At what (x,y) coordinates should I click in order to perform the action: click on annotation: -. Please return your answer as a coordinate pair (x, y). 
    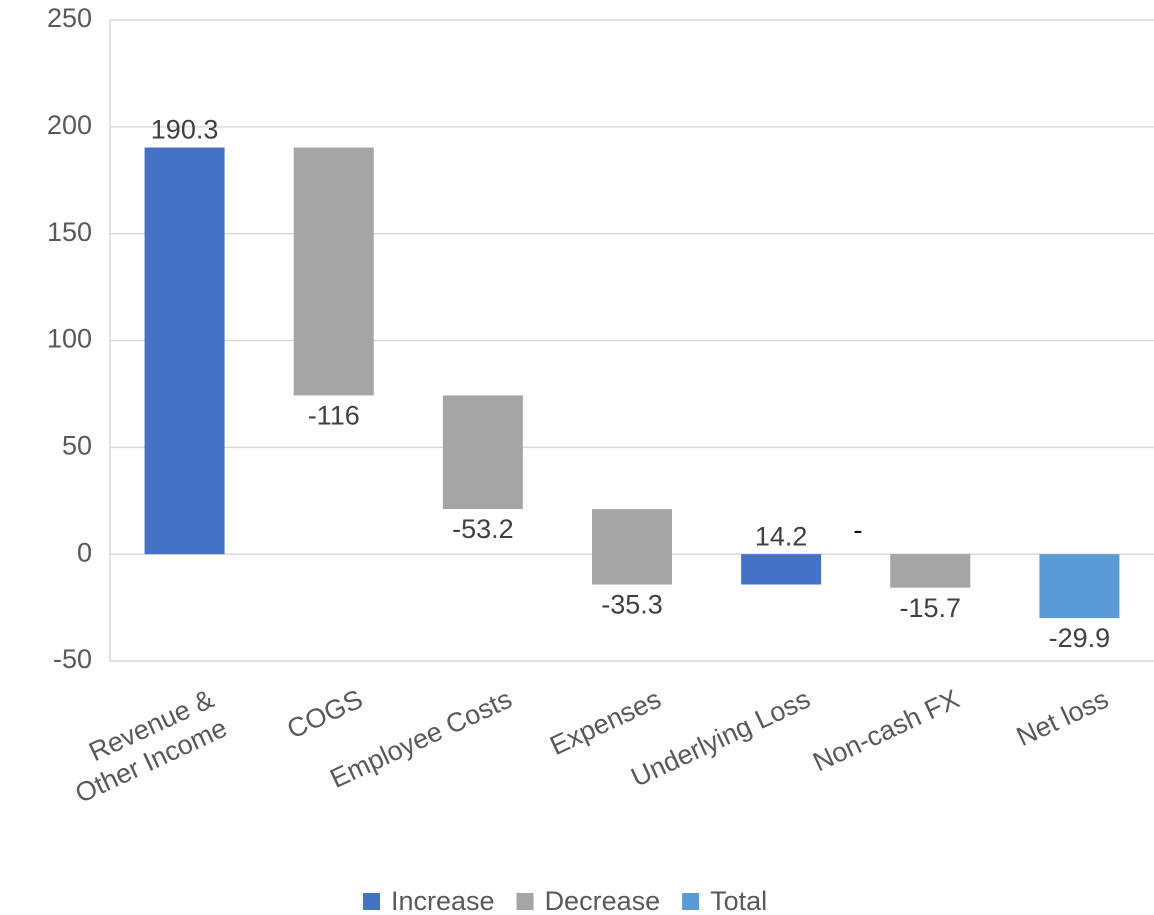
    Looking at the image, I should click on (858, 530).